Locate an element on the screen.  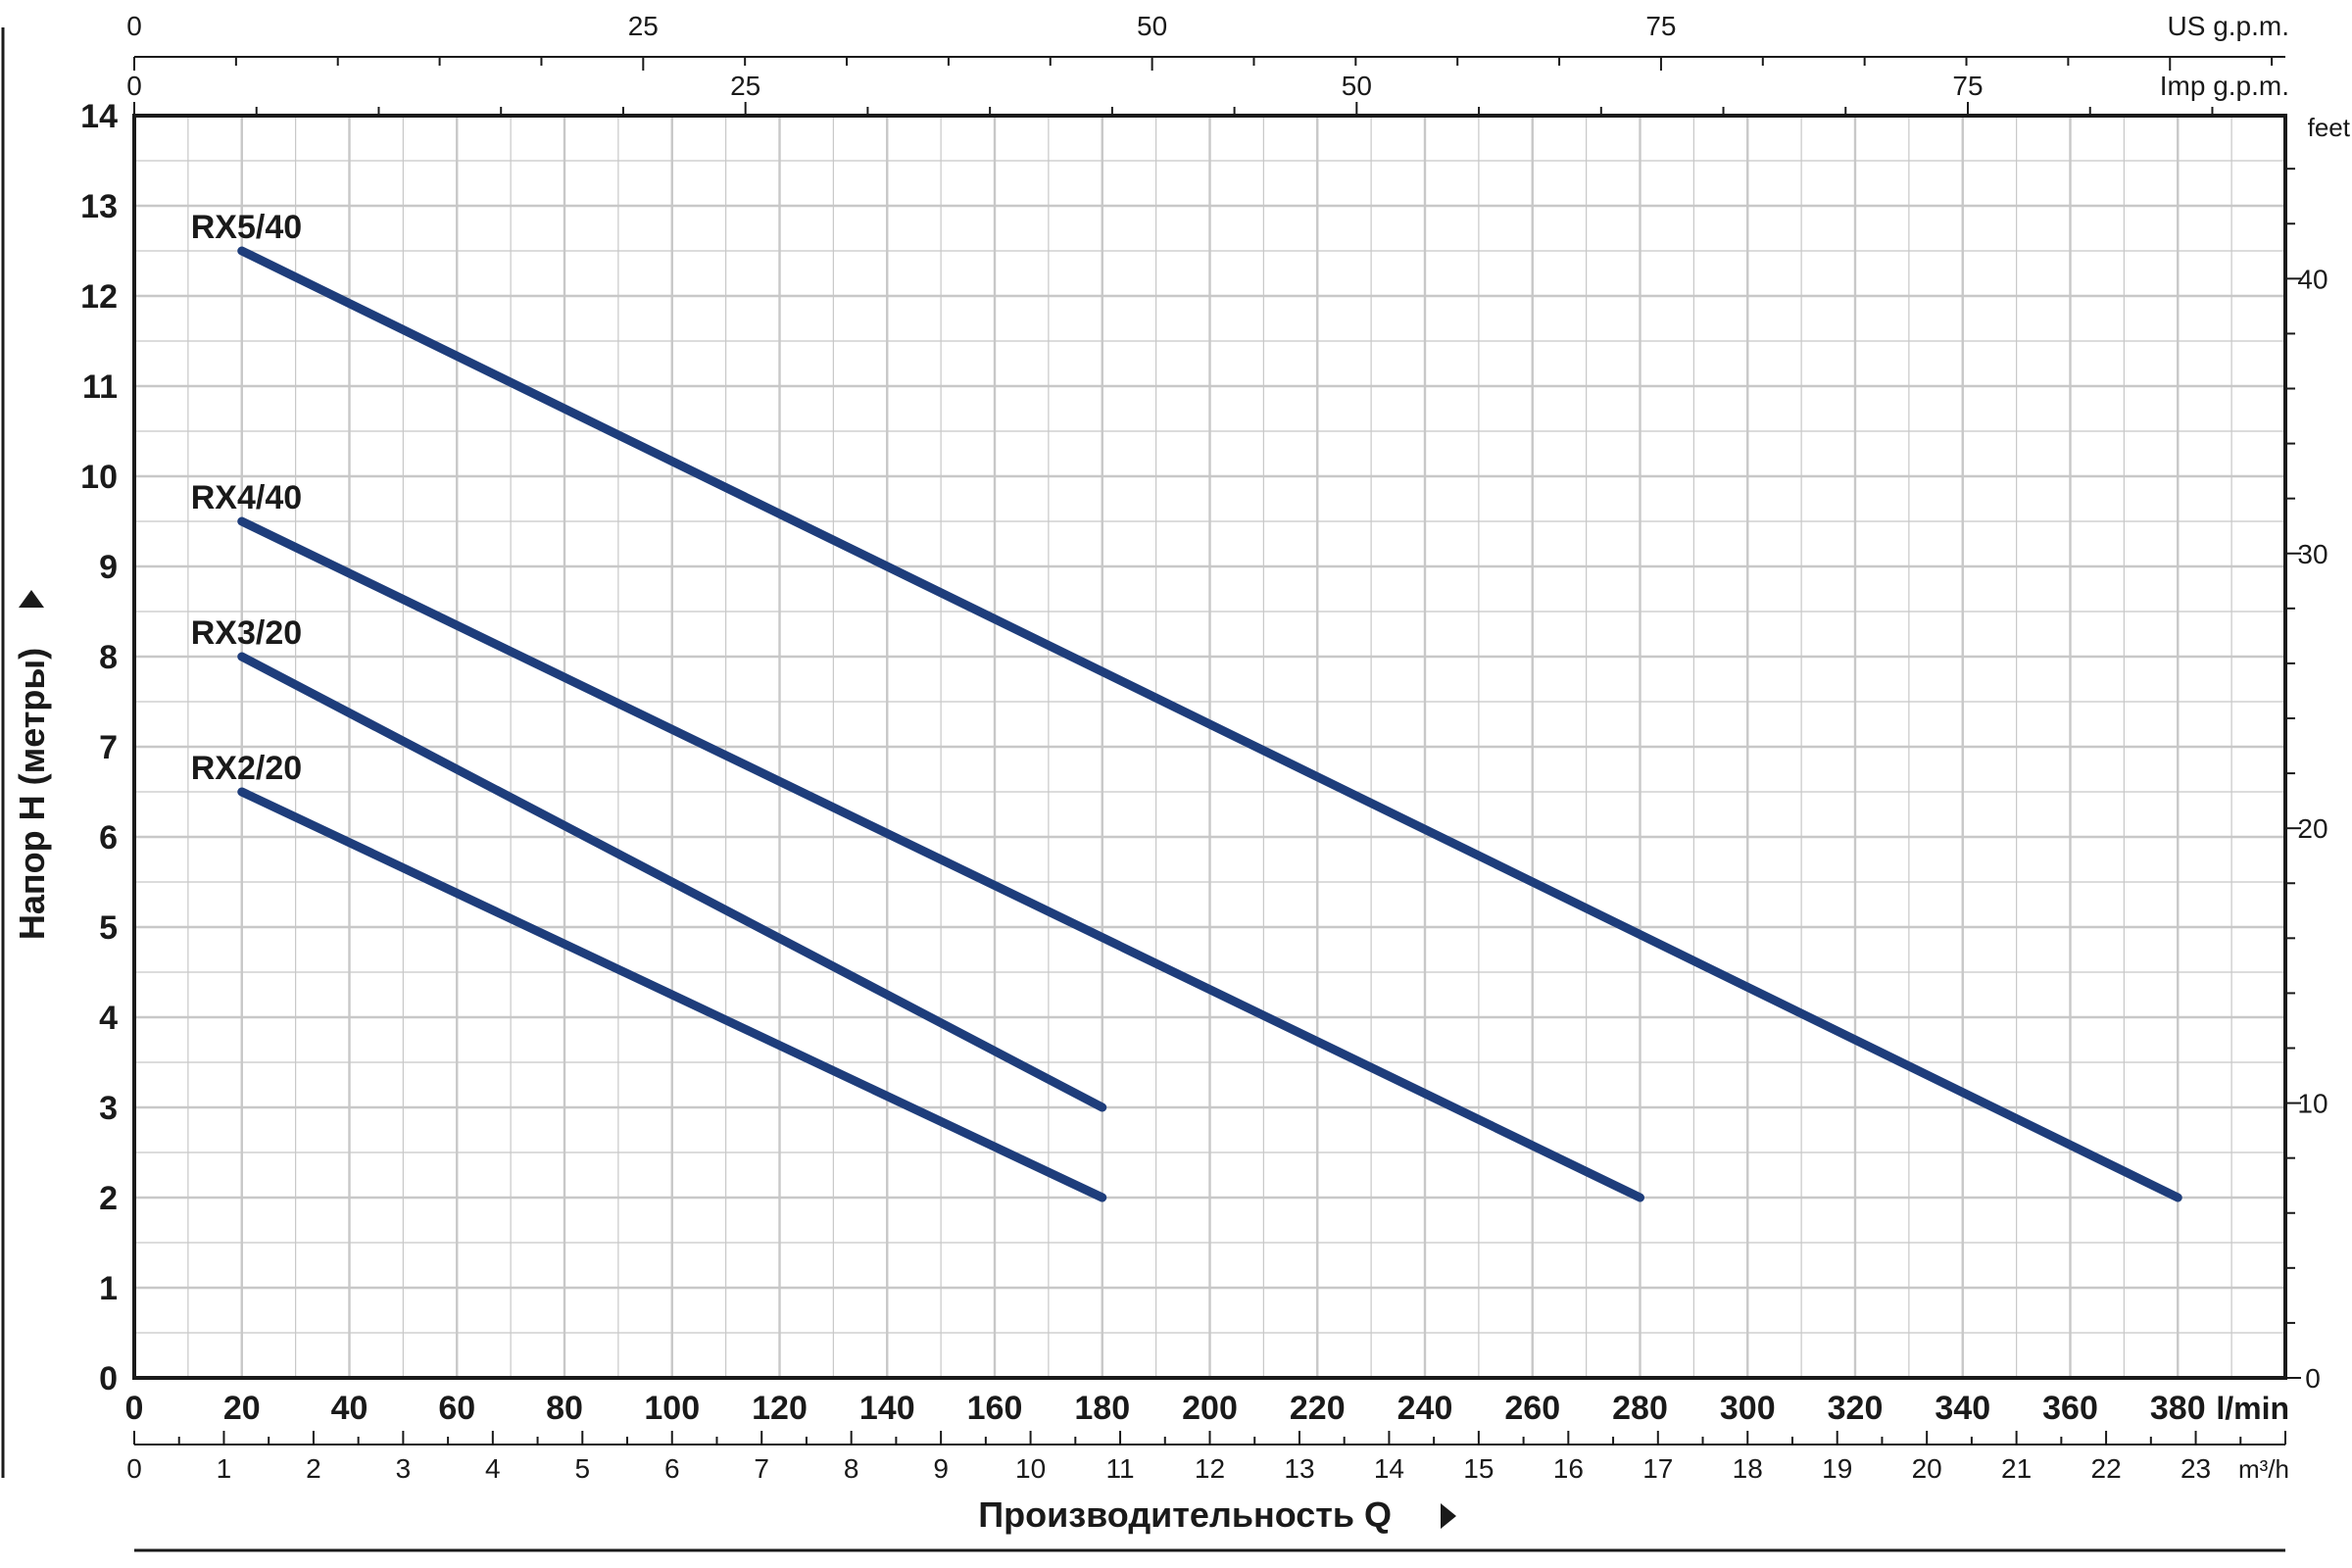
m3h-tick-label: 2 is located at coordinates (313, 1468).